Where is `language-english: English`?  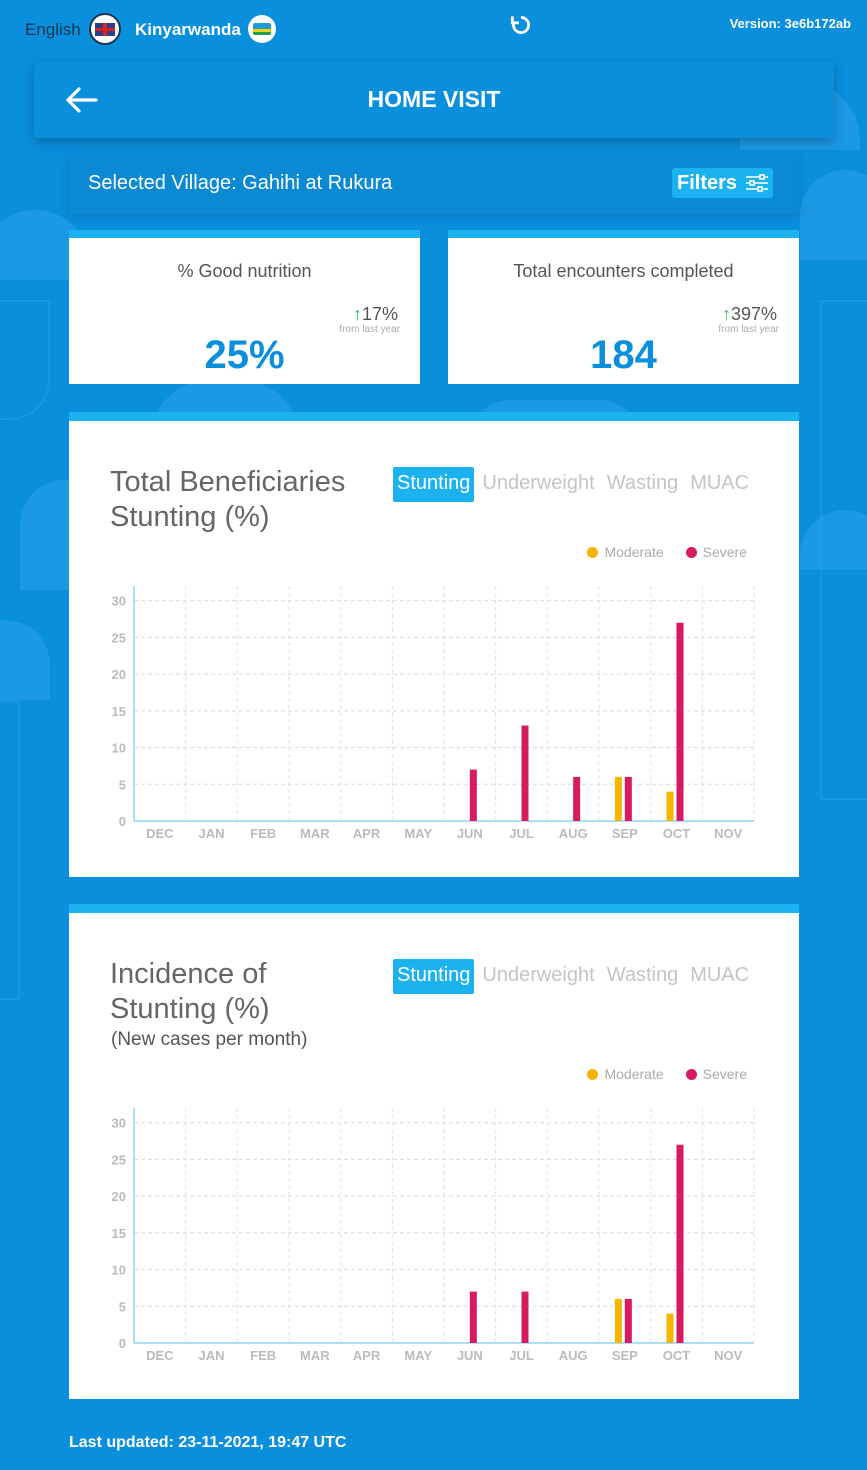
language-english: English is located at coordinates (53, 29).